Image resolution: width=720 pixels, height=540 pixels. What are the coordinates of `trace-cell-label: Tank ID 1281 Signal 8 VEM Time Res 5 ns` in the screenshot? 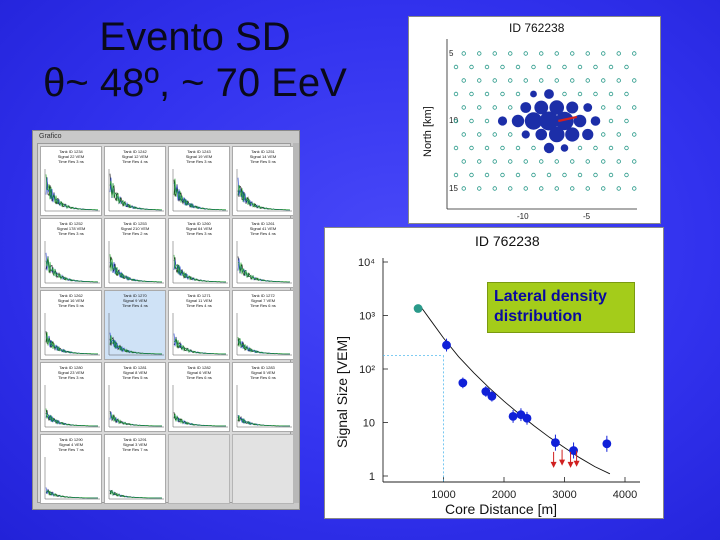 It's located at (135, 372).